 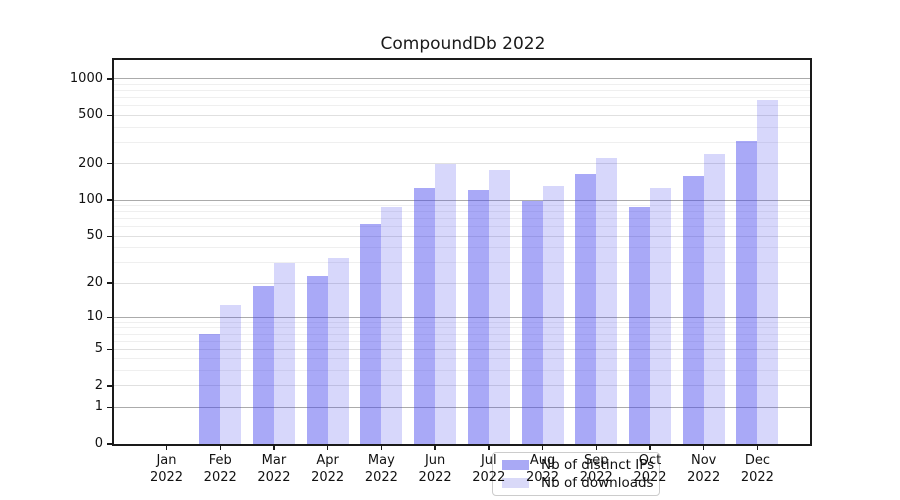 I want to click on x-tick-label-dec: Dec 2022, so click(x=757, y=469).